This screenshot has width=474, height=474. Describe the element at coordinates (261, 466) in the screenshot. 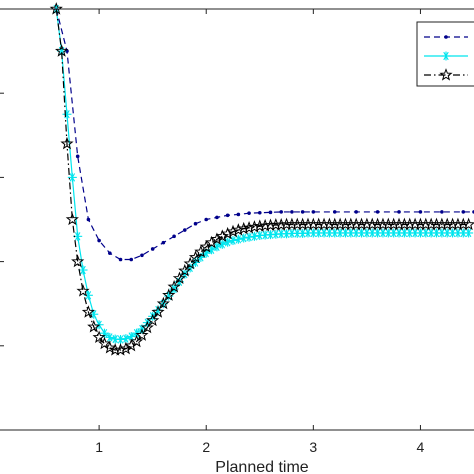

I see `x-axis-title: Planned time` at that location.